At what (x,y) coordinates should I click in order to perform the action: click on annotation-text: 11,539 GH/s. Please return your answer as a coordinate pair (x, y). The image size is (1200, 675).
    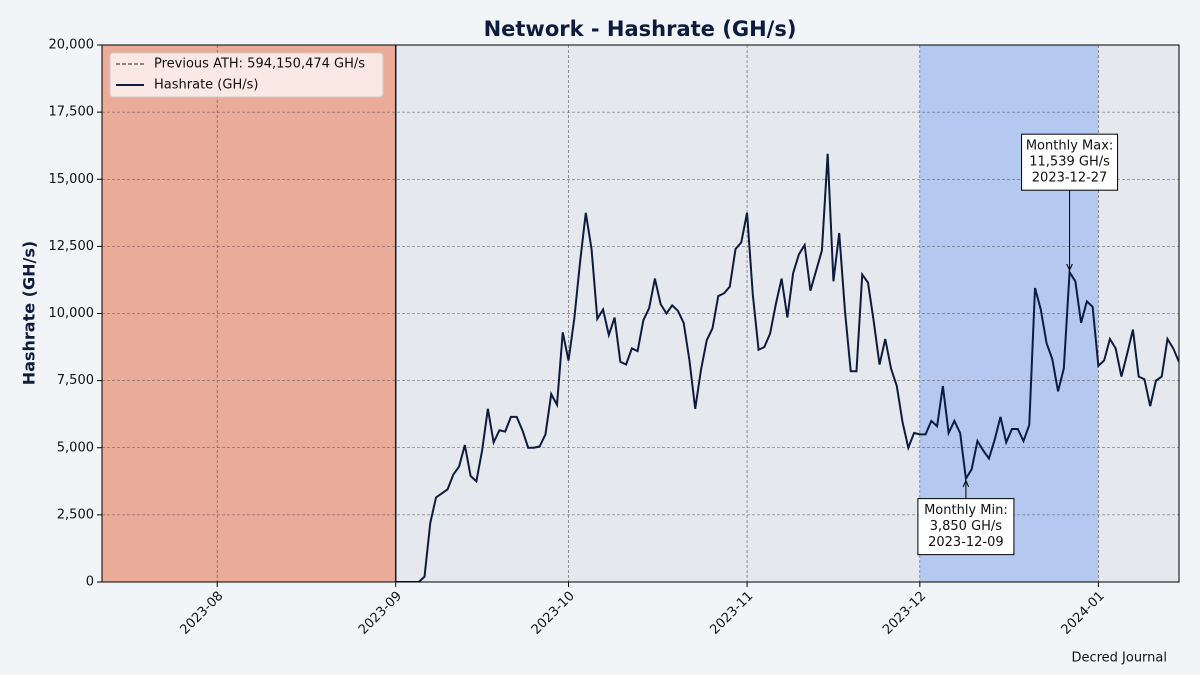
    Looking at the image, I should click on (1069, 162).